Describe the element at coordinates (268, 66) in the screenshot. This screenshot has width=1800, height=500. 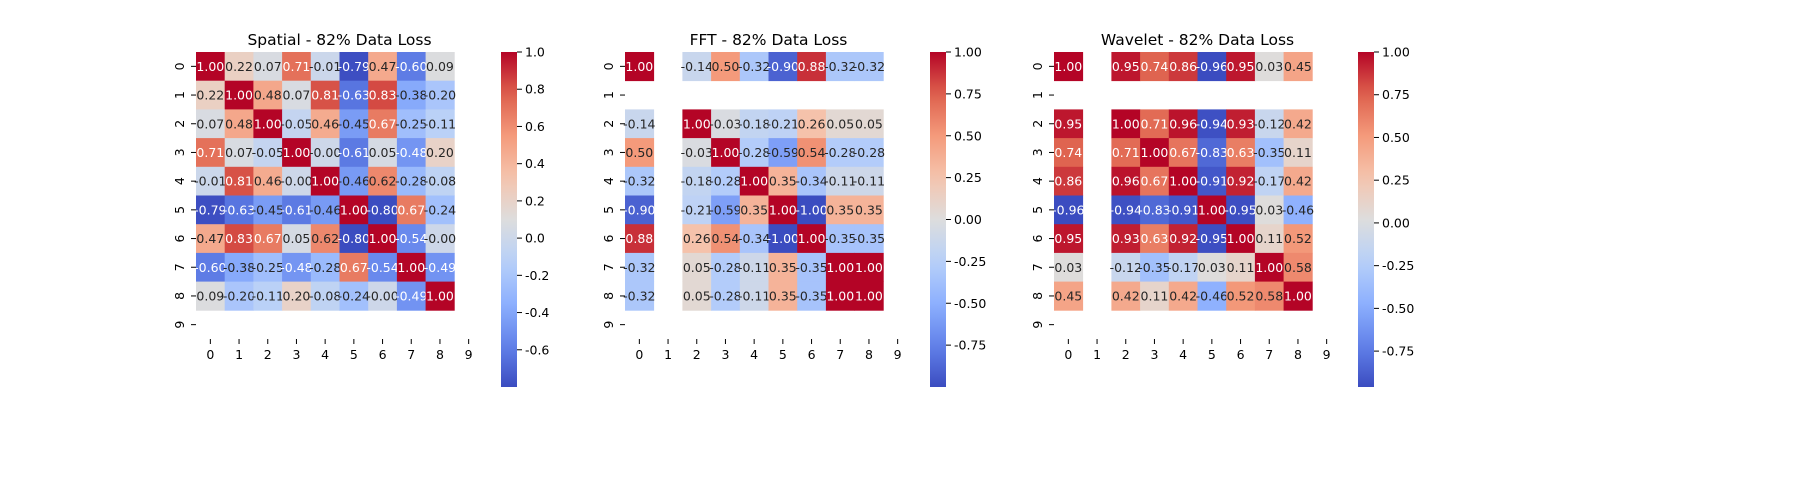
I see `cell-label-r0-c2: 0.07` at that location.